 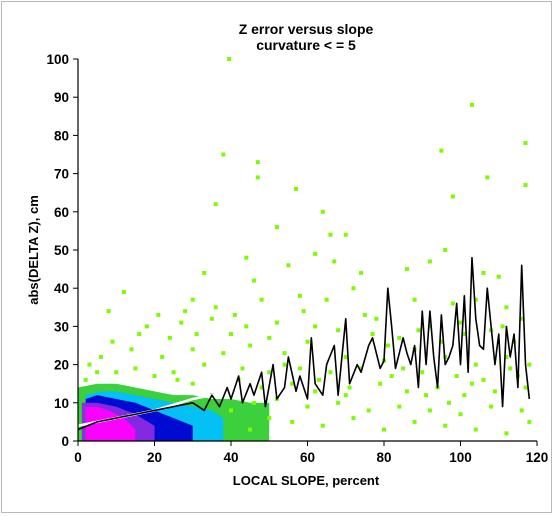 What do you see at coordinates (78, 457) in the screenshot?
I see `x-tick-label: 0` at bounding box center [78, 457].